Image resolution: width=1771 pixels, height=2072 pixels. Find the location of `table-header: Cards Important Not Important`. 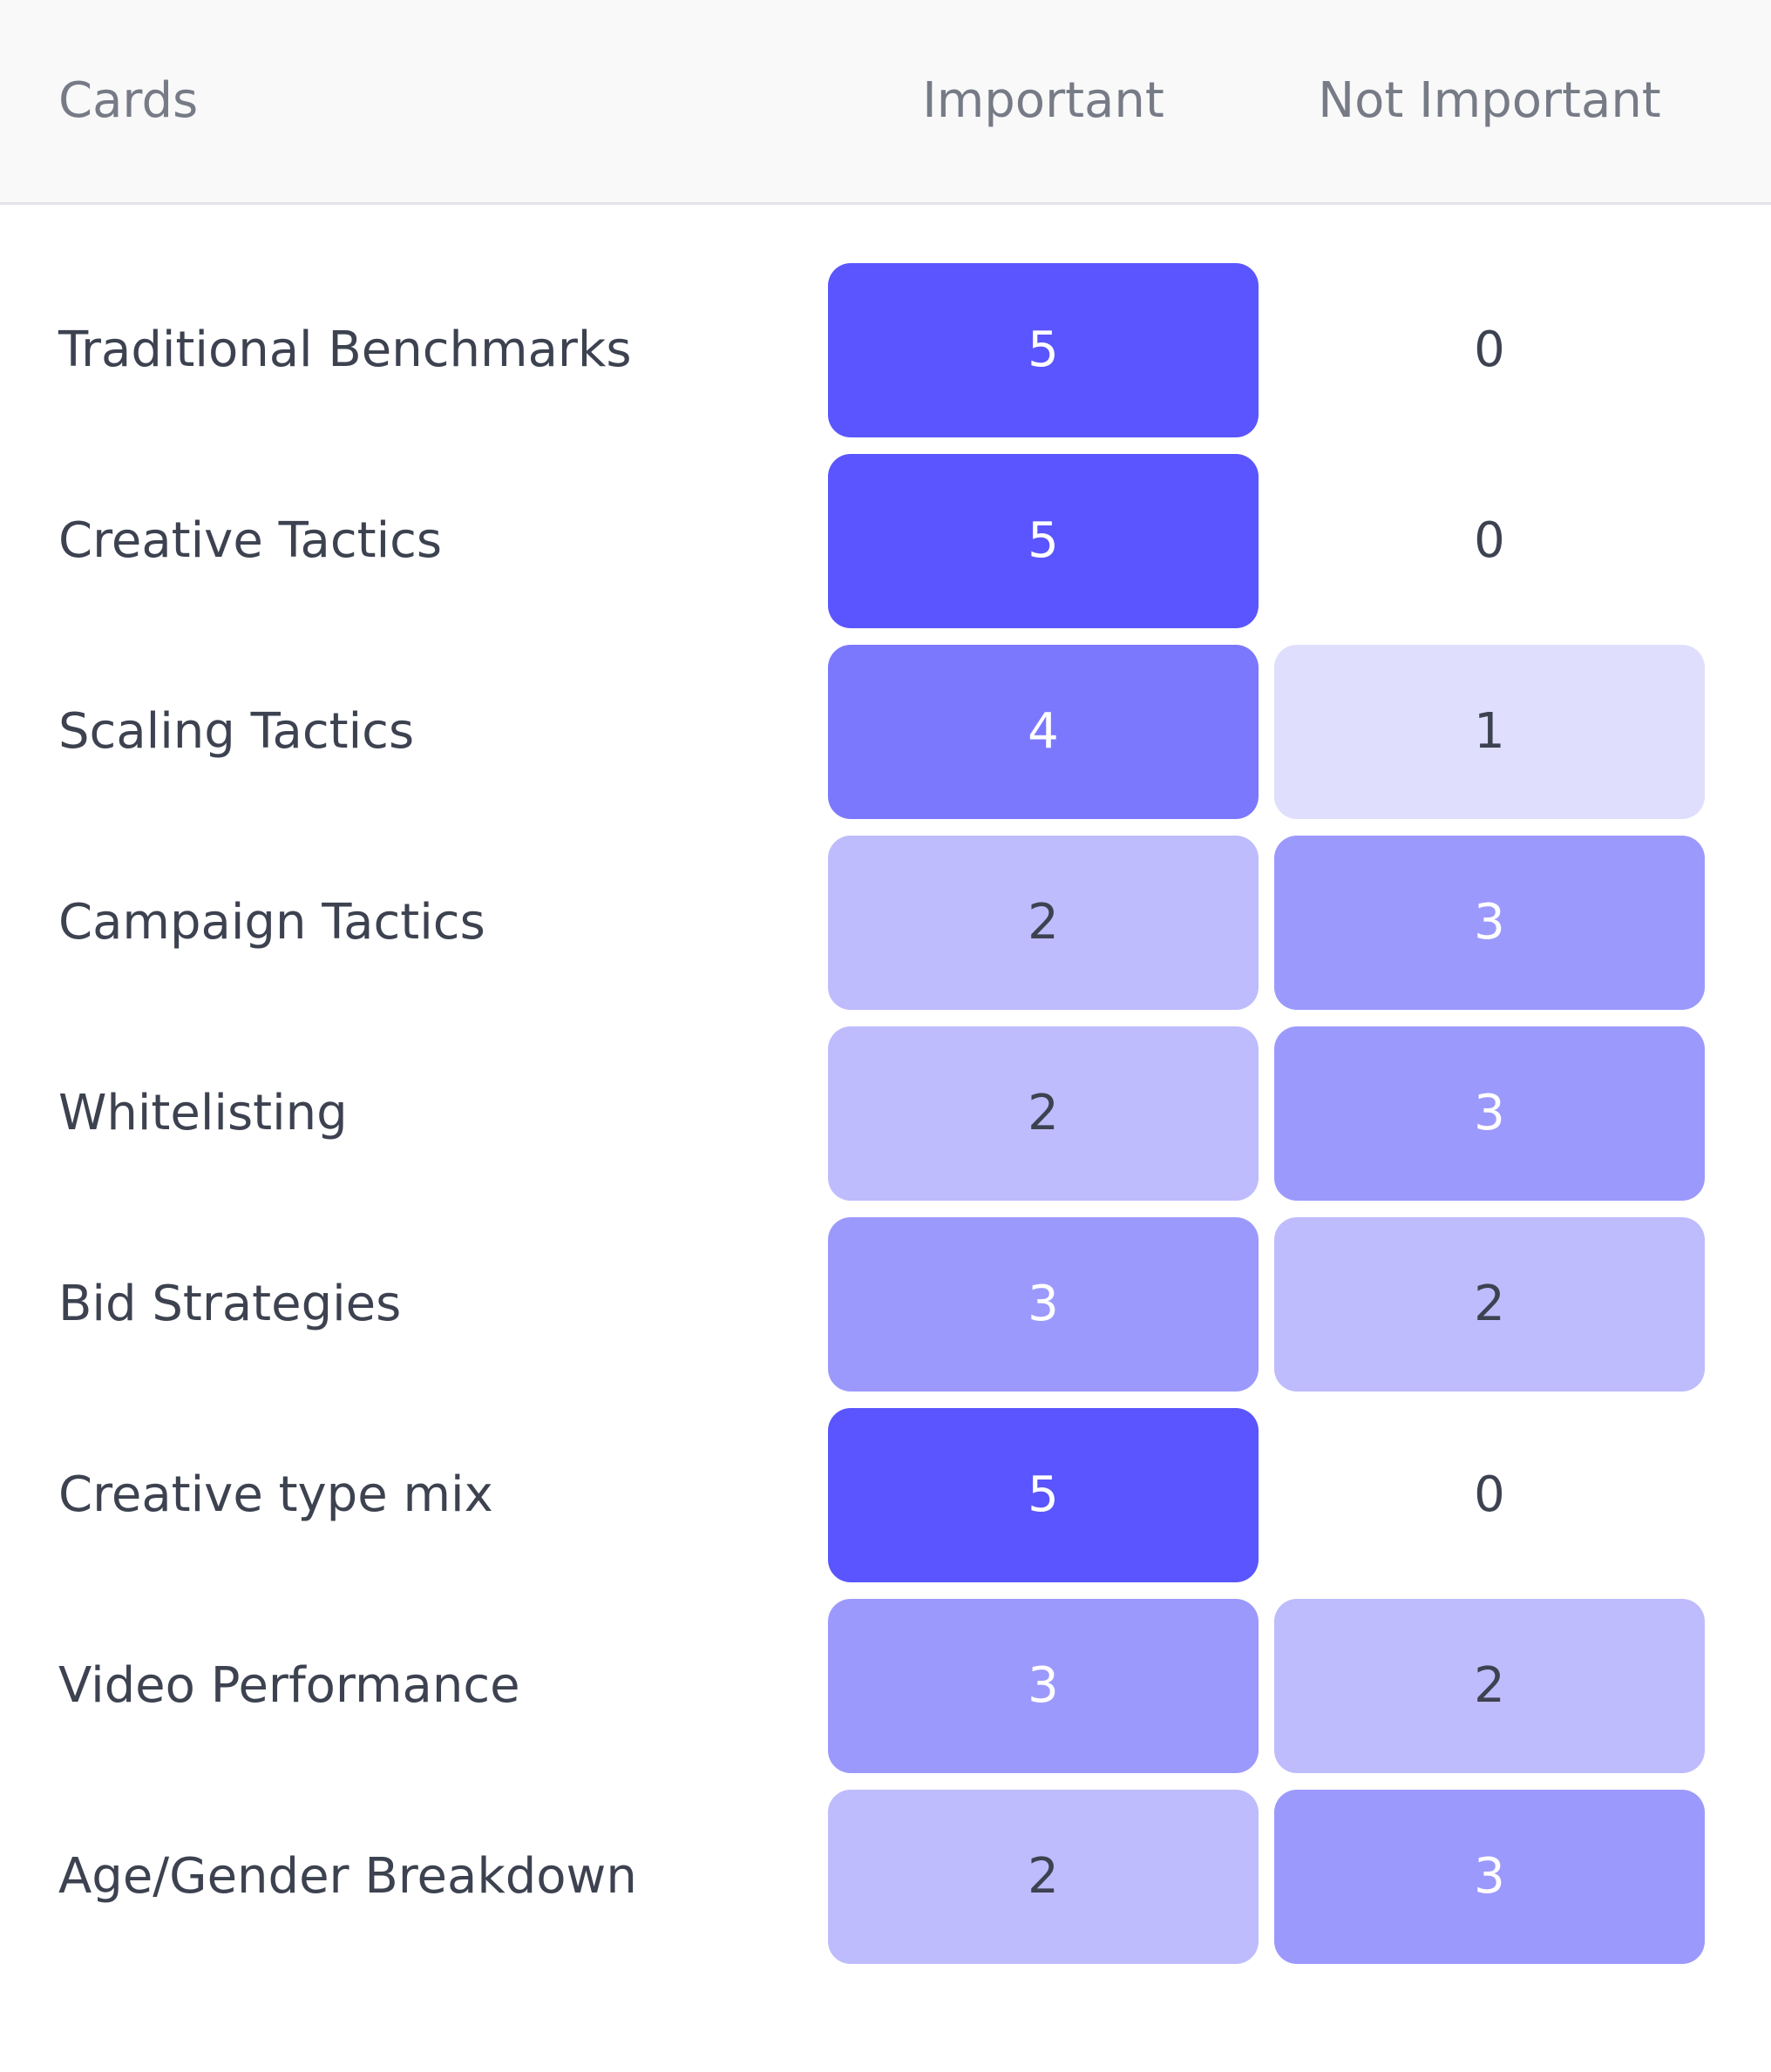

table-header: Cards Important Not Important is located at coordinates (885, 103).